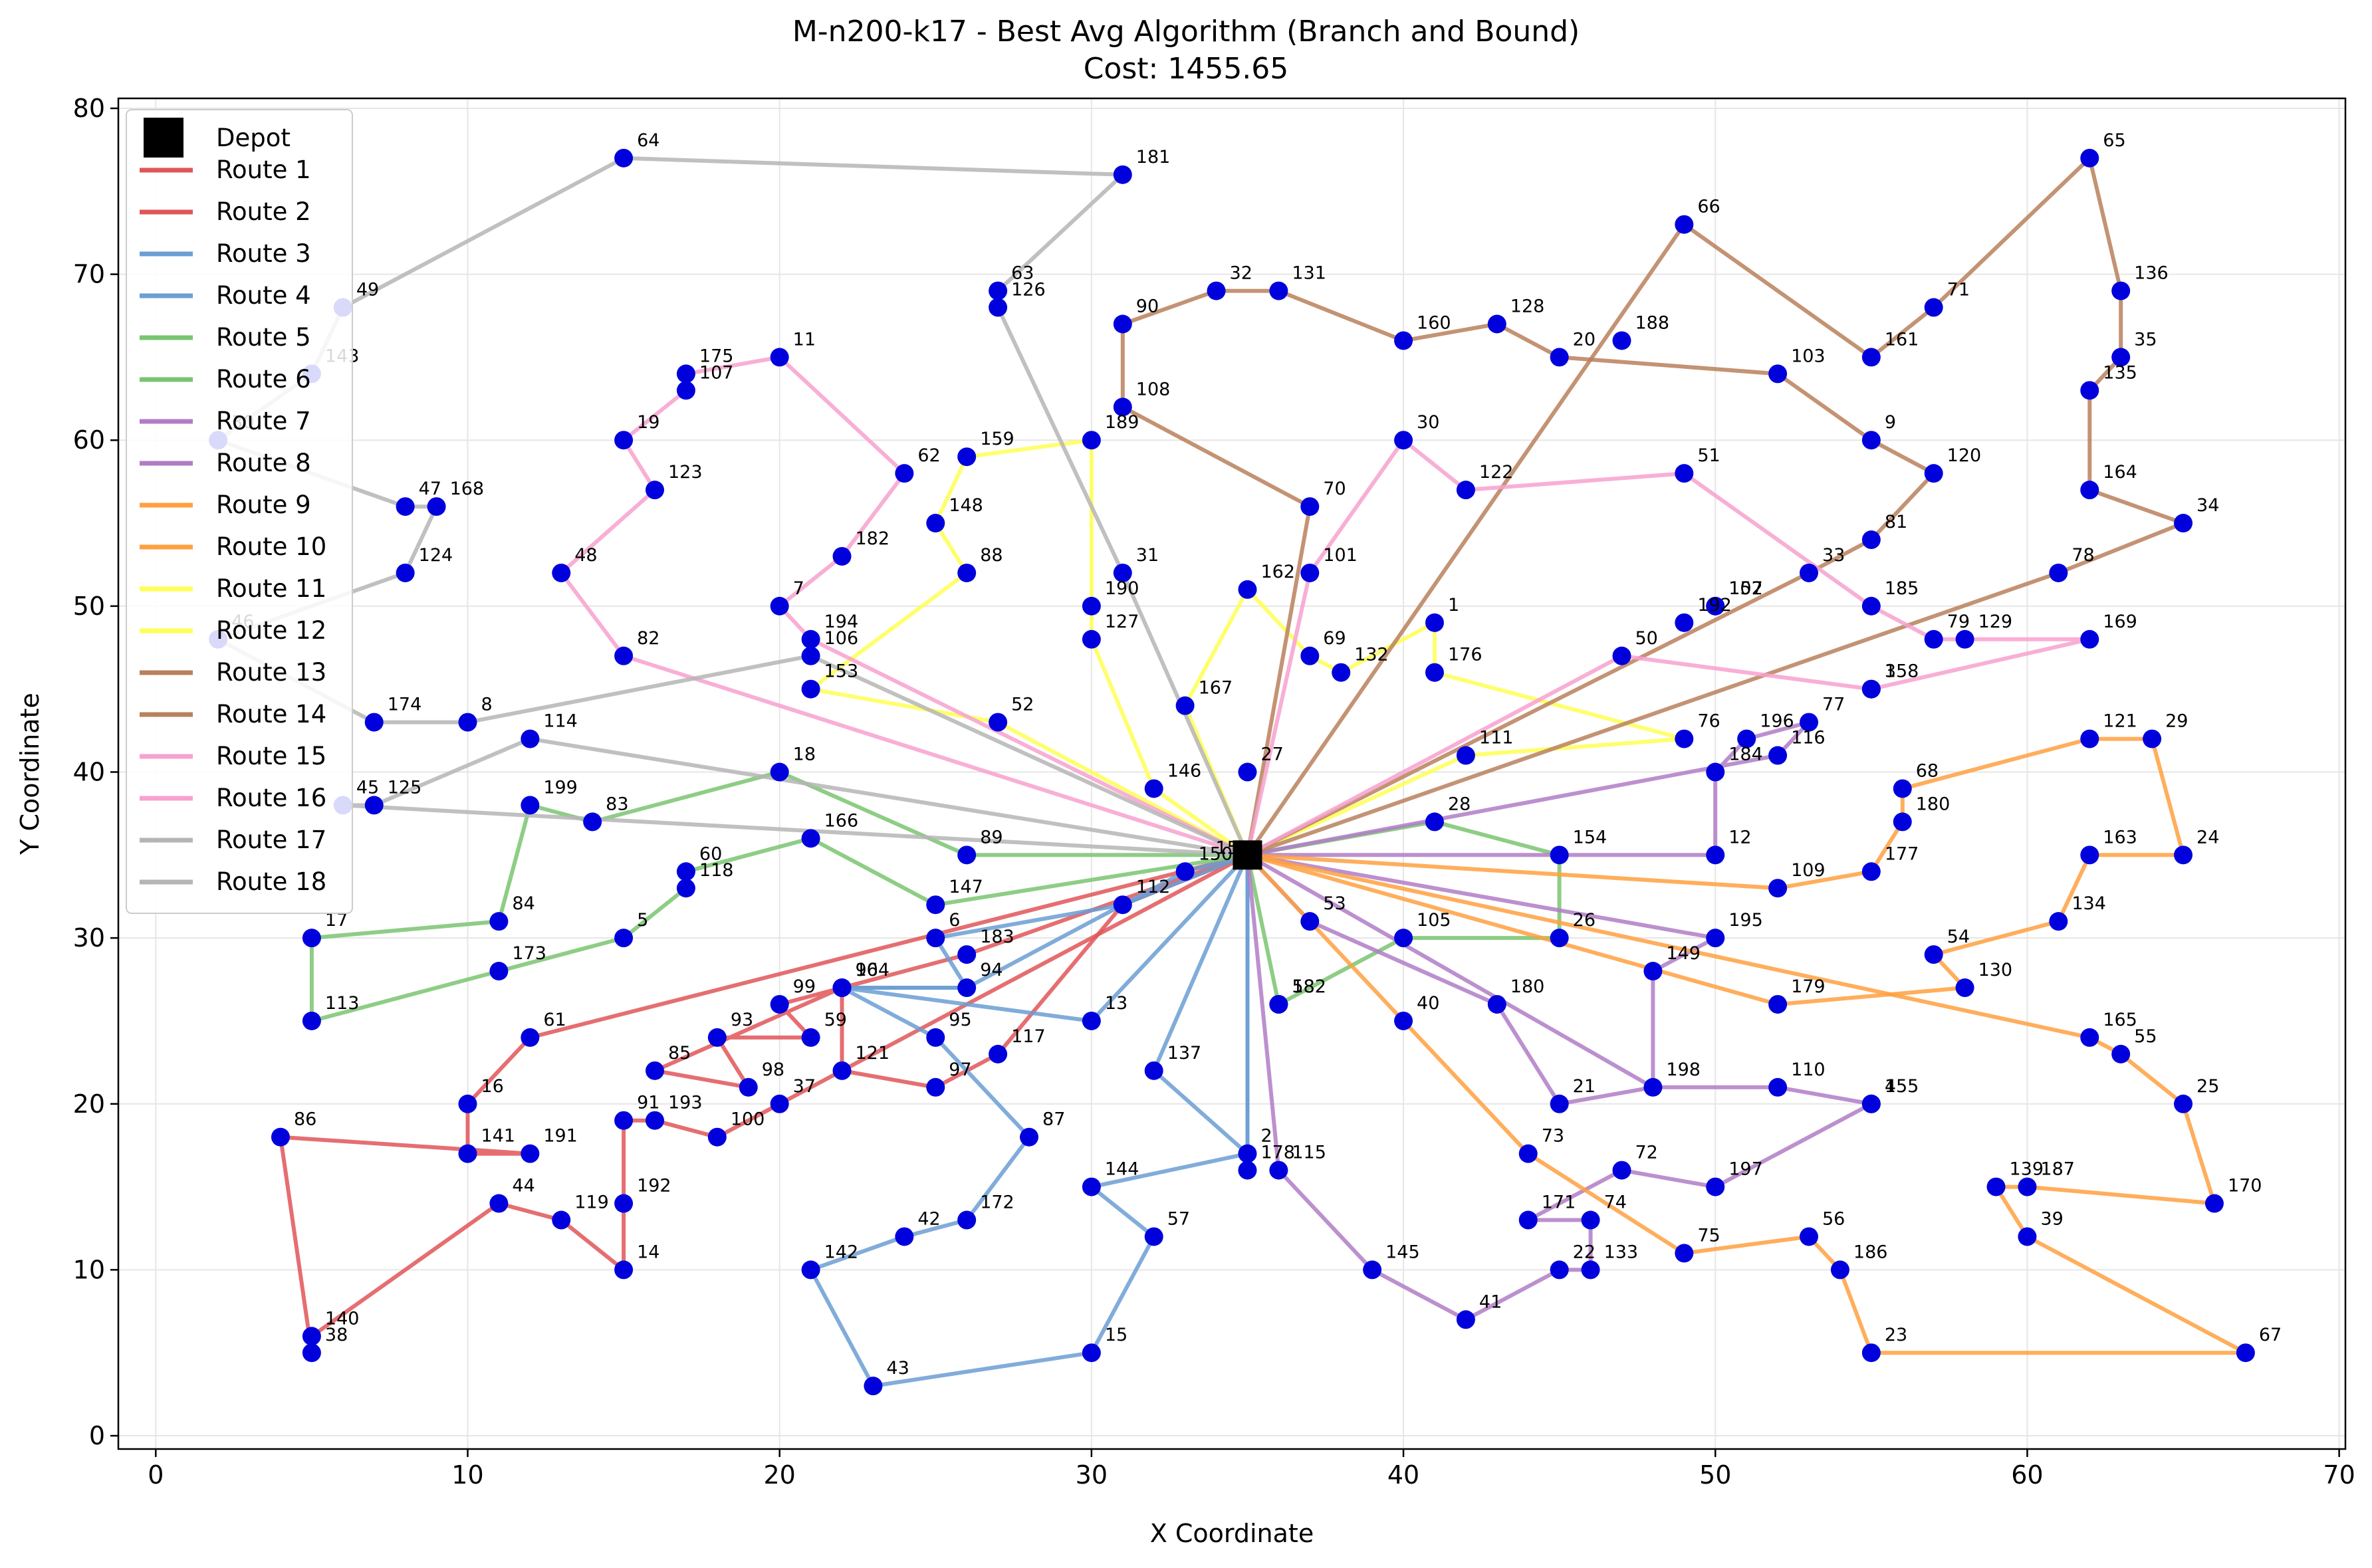 Image resolution: width=2372 pixels, height=1568 pixels. Describe the element at coordinates (163, 138) in the screenshot. I see `legend-depot-marker` at that location.